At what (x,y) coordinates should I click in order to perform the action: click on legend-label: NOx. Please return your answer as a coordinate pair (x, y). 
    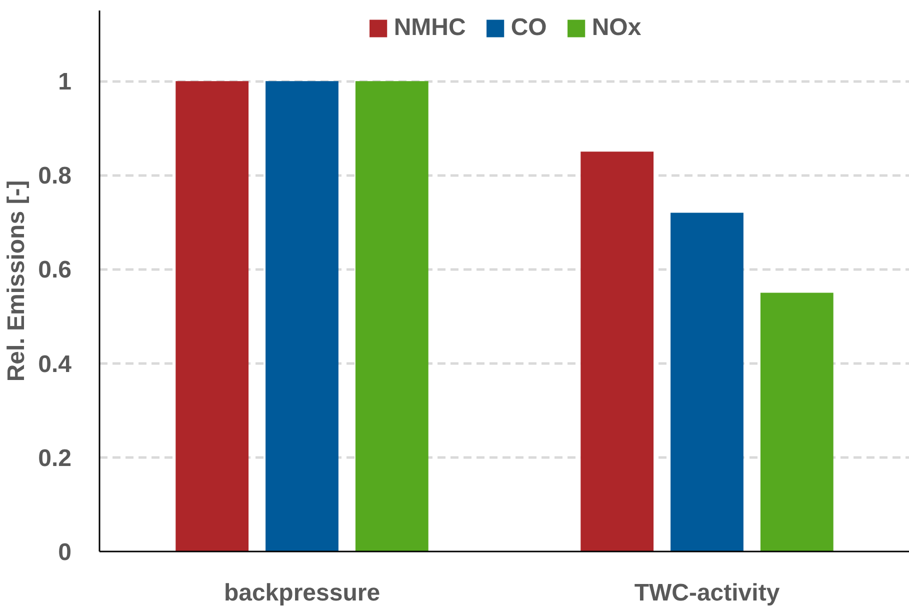
    Looking at the image, I should click on (617, 28).